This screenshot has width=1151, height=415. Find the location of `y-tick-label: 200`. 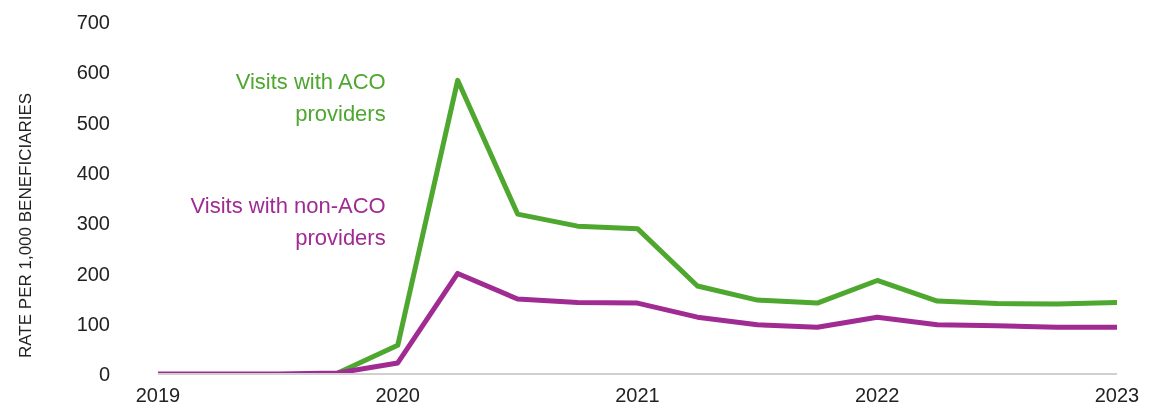

y-tick-label: 200 is located at coordinates (93, 273).